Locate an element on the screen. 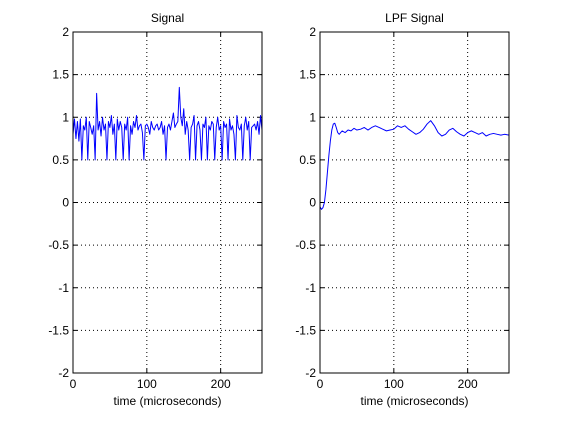  chart-title: Signal is located at coordinates (167, 18).